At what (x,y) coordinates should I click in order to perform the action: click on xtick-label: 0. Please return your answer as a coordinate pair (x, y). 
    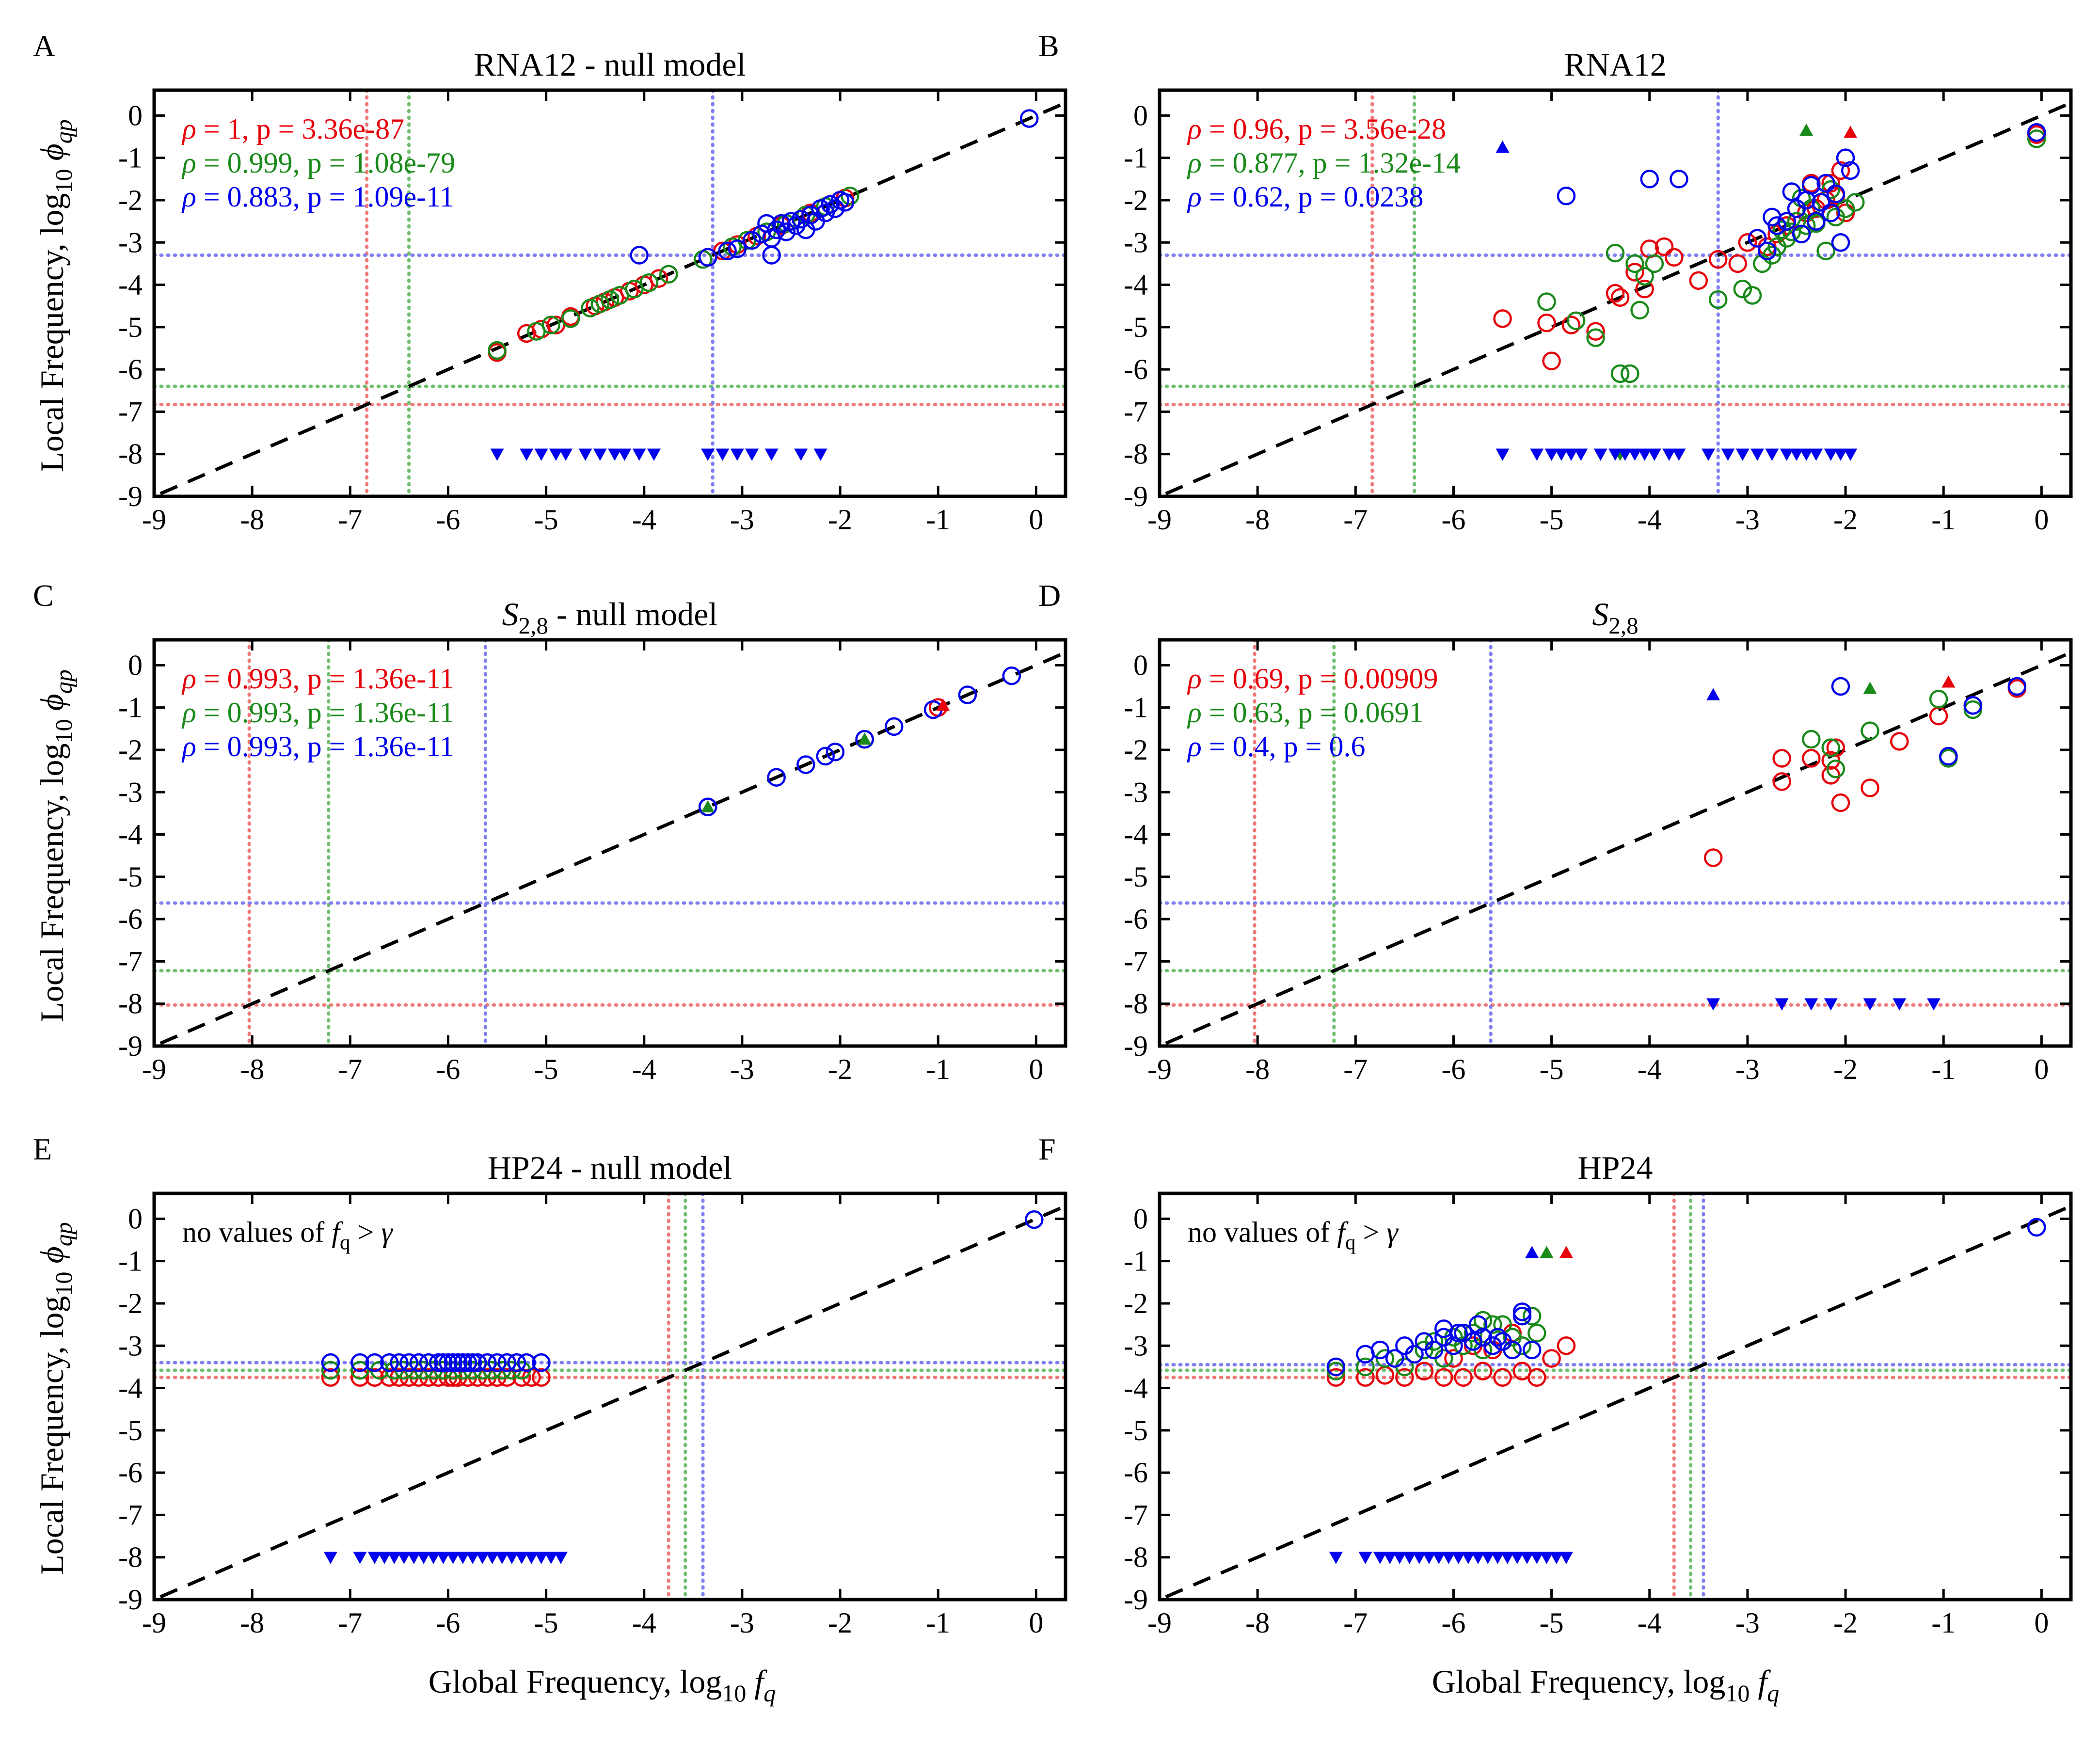
    Looking at the image, I should click on (2041, 1623).